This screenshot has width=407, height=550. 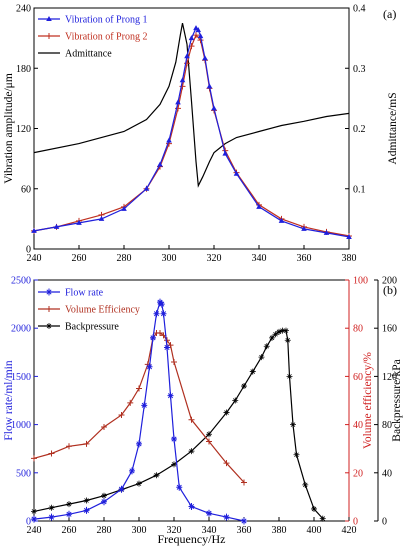 What do you see at coordinates (390, 290) in the screenshot?
I see `panel-label: (b)` at bounding box center [390, 290].